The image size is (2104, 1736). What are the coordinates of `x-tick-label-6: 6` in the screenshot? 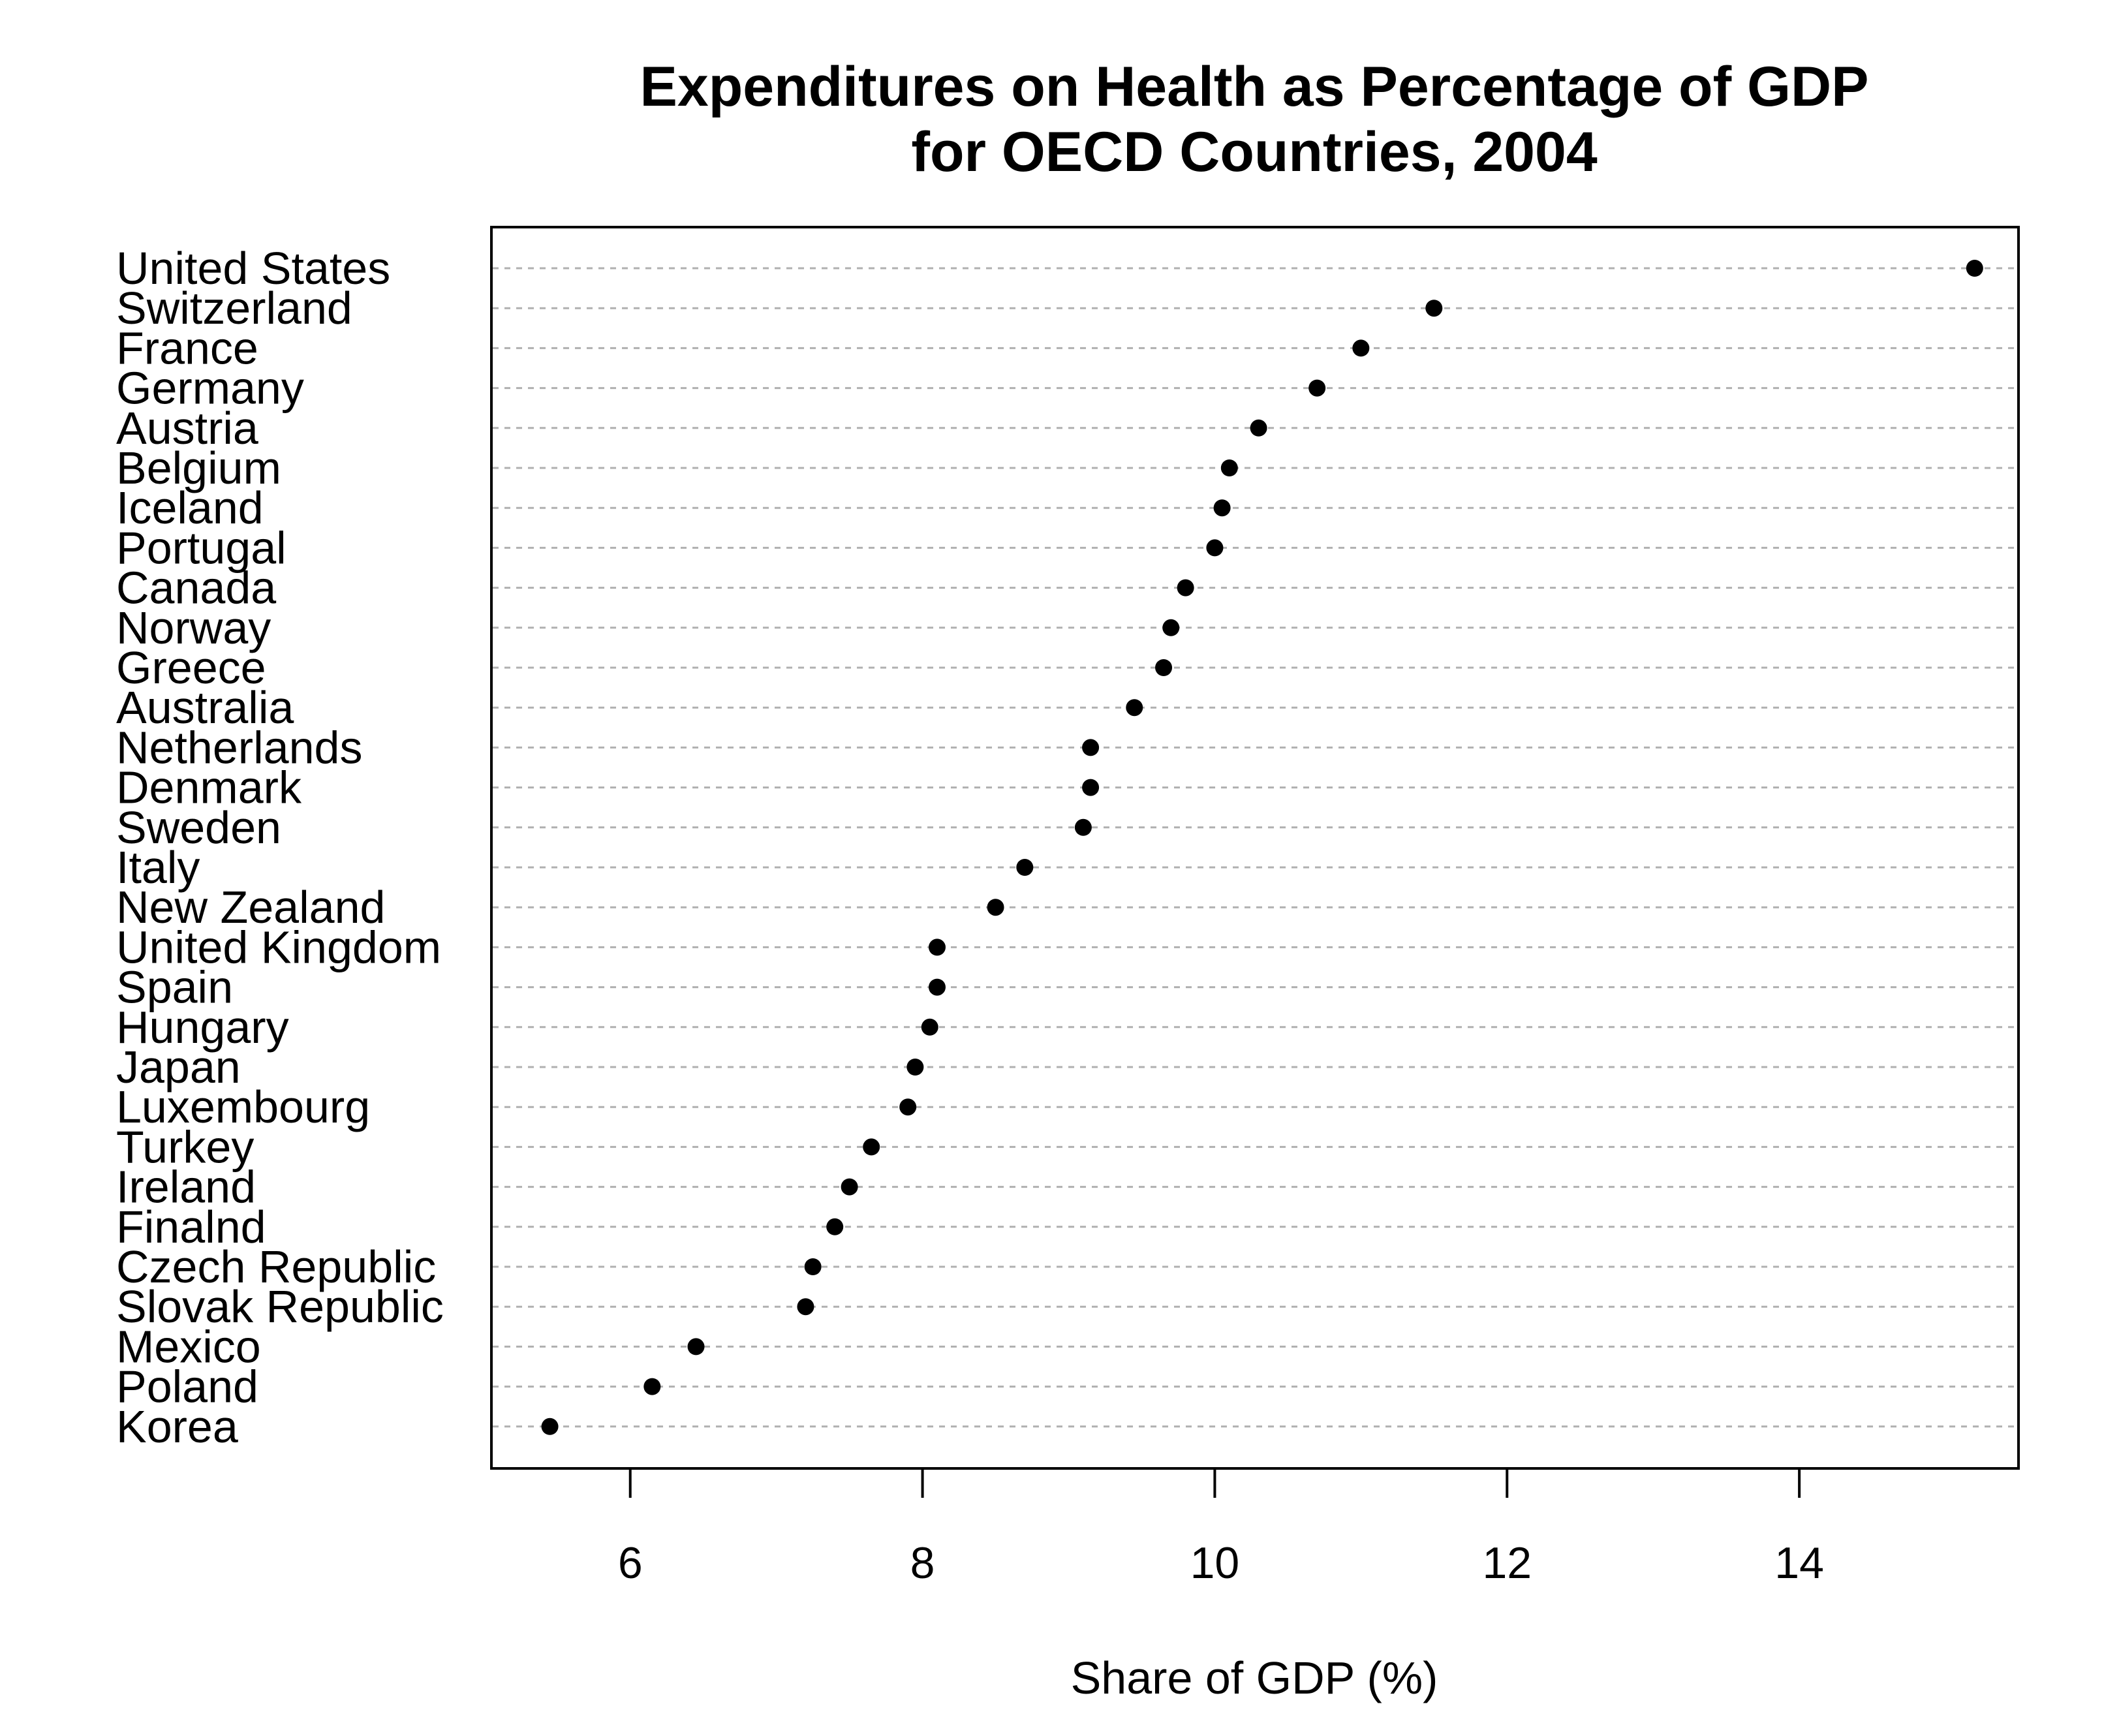 It's located at (631, 1563).